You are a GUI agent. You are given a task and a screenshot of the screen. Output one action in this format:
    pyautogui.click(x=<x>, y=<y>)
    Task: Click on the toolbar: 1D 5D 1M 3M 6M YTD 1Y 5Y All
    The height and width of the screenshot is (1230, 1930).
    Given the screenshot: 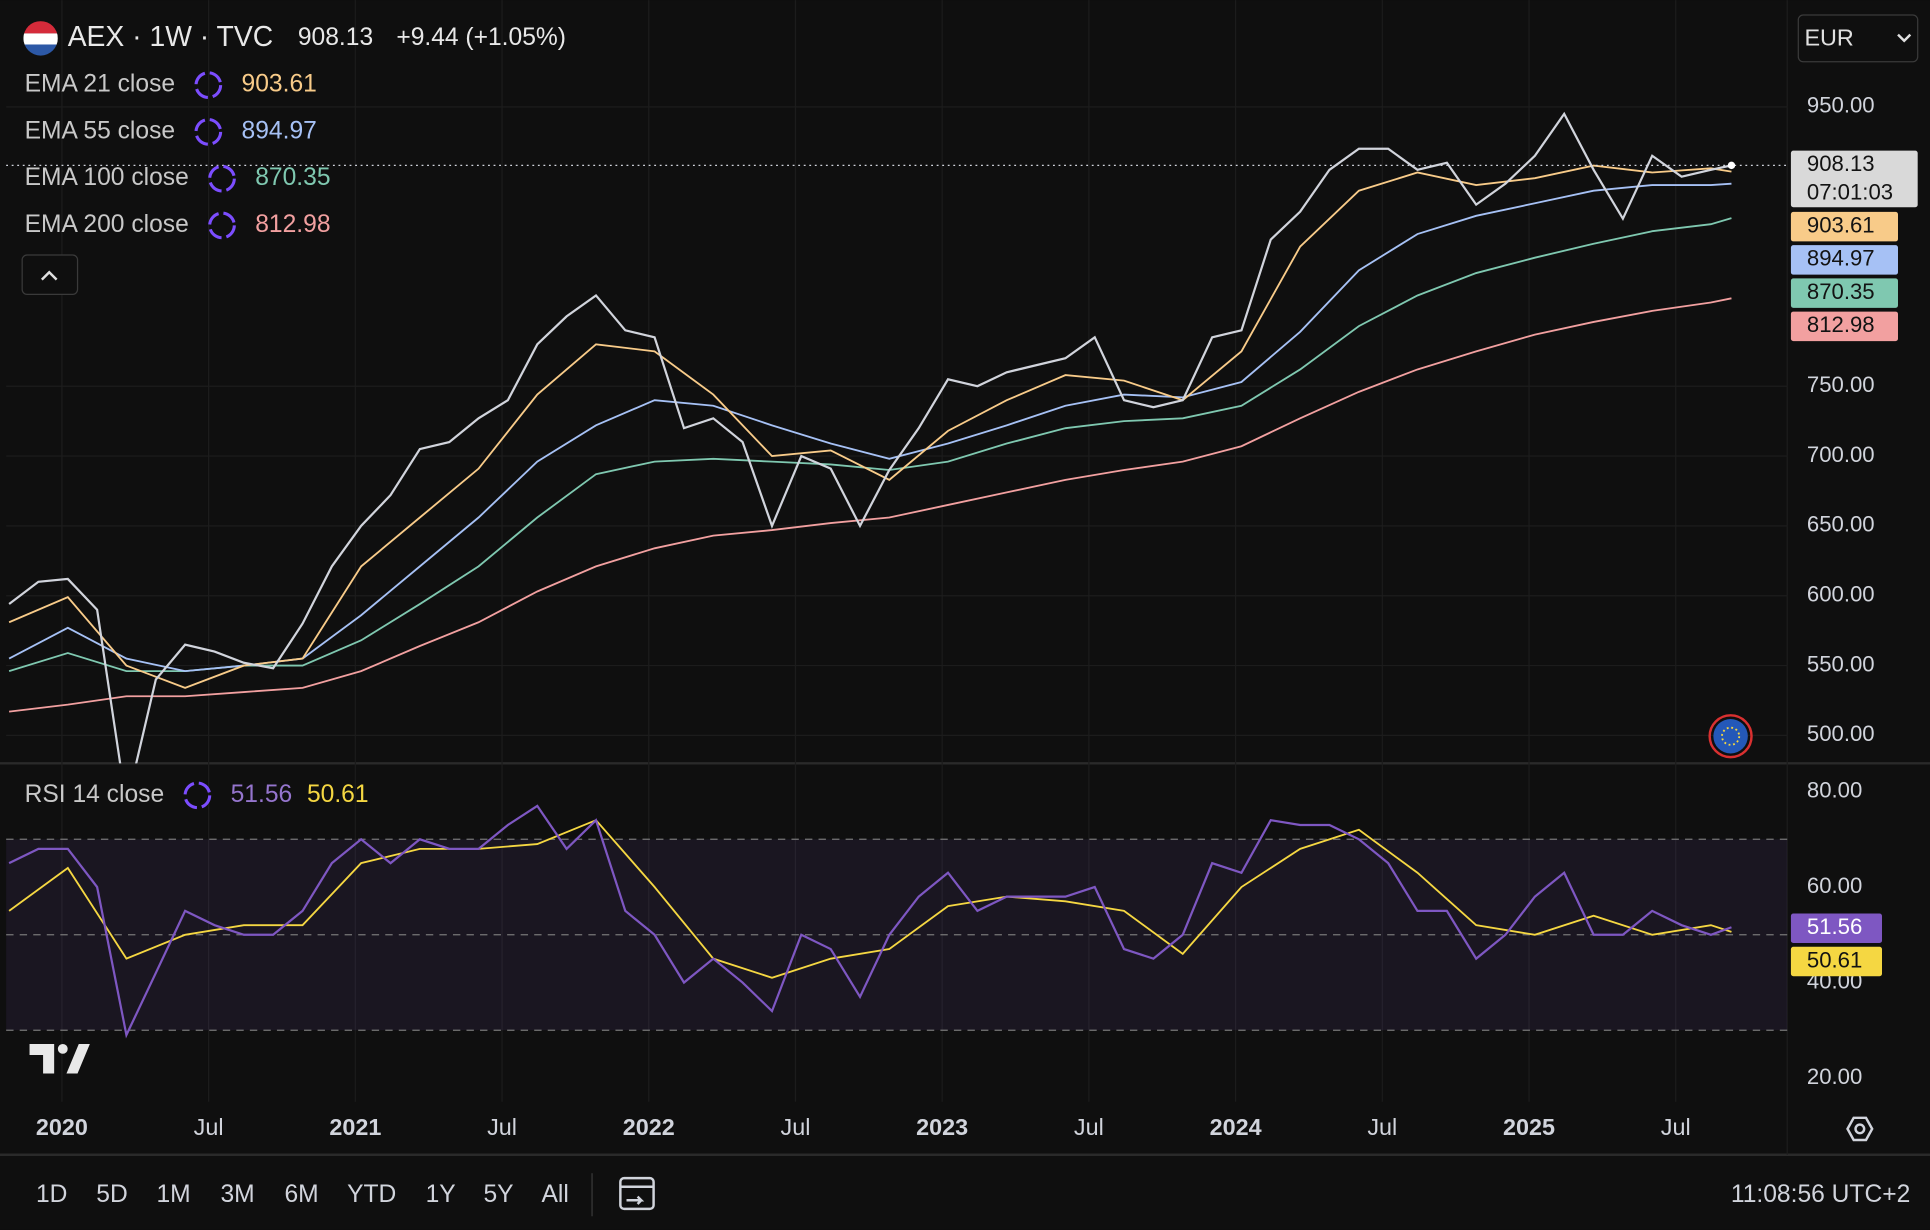 What is the action you would take?
    pyautogui.click(x=302, y=1194)
    